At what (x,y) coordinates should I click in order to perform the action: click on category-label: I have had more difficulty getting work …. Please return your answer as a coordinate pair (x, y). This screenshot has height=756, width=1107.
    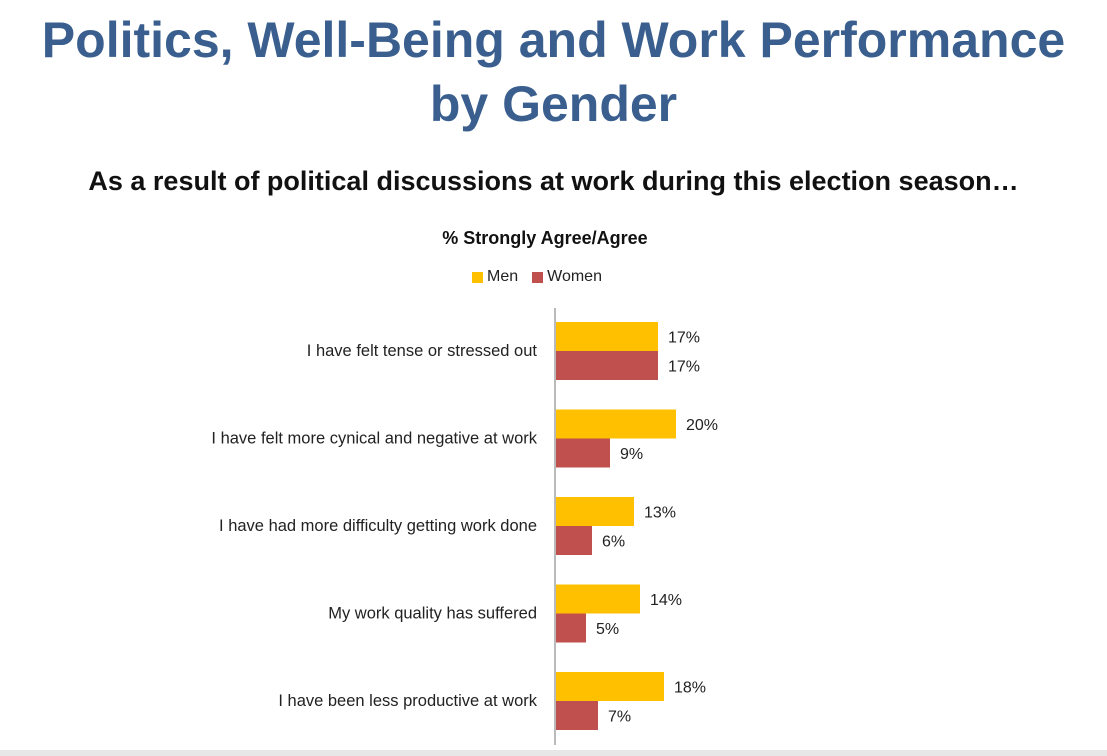
    Looking at the image, I should click on (378, 526).